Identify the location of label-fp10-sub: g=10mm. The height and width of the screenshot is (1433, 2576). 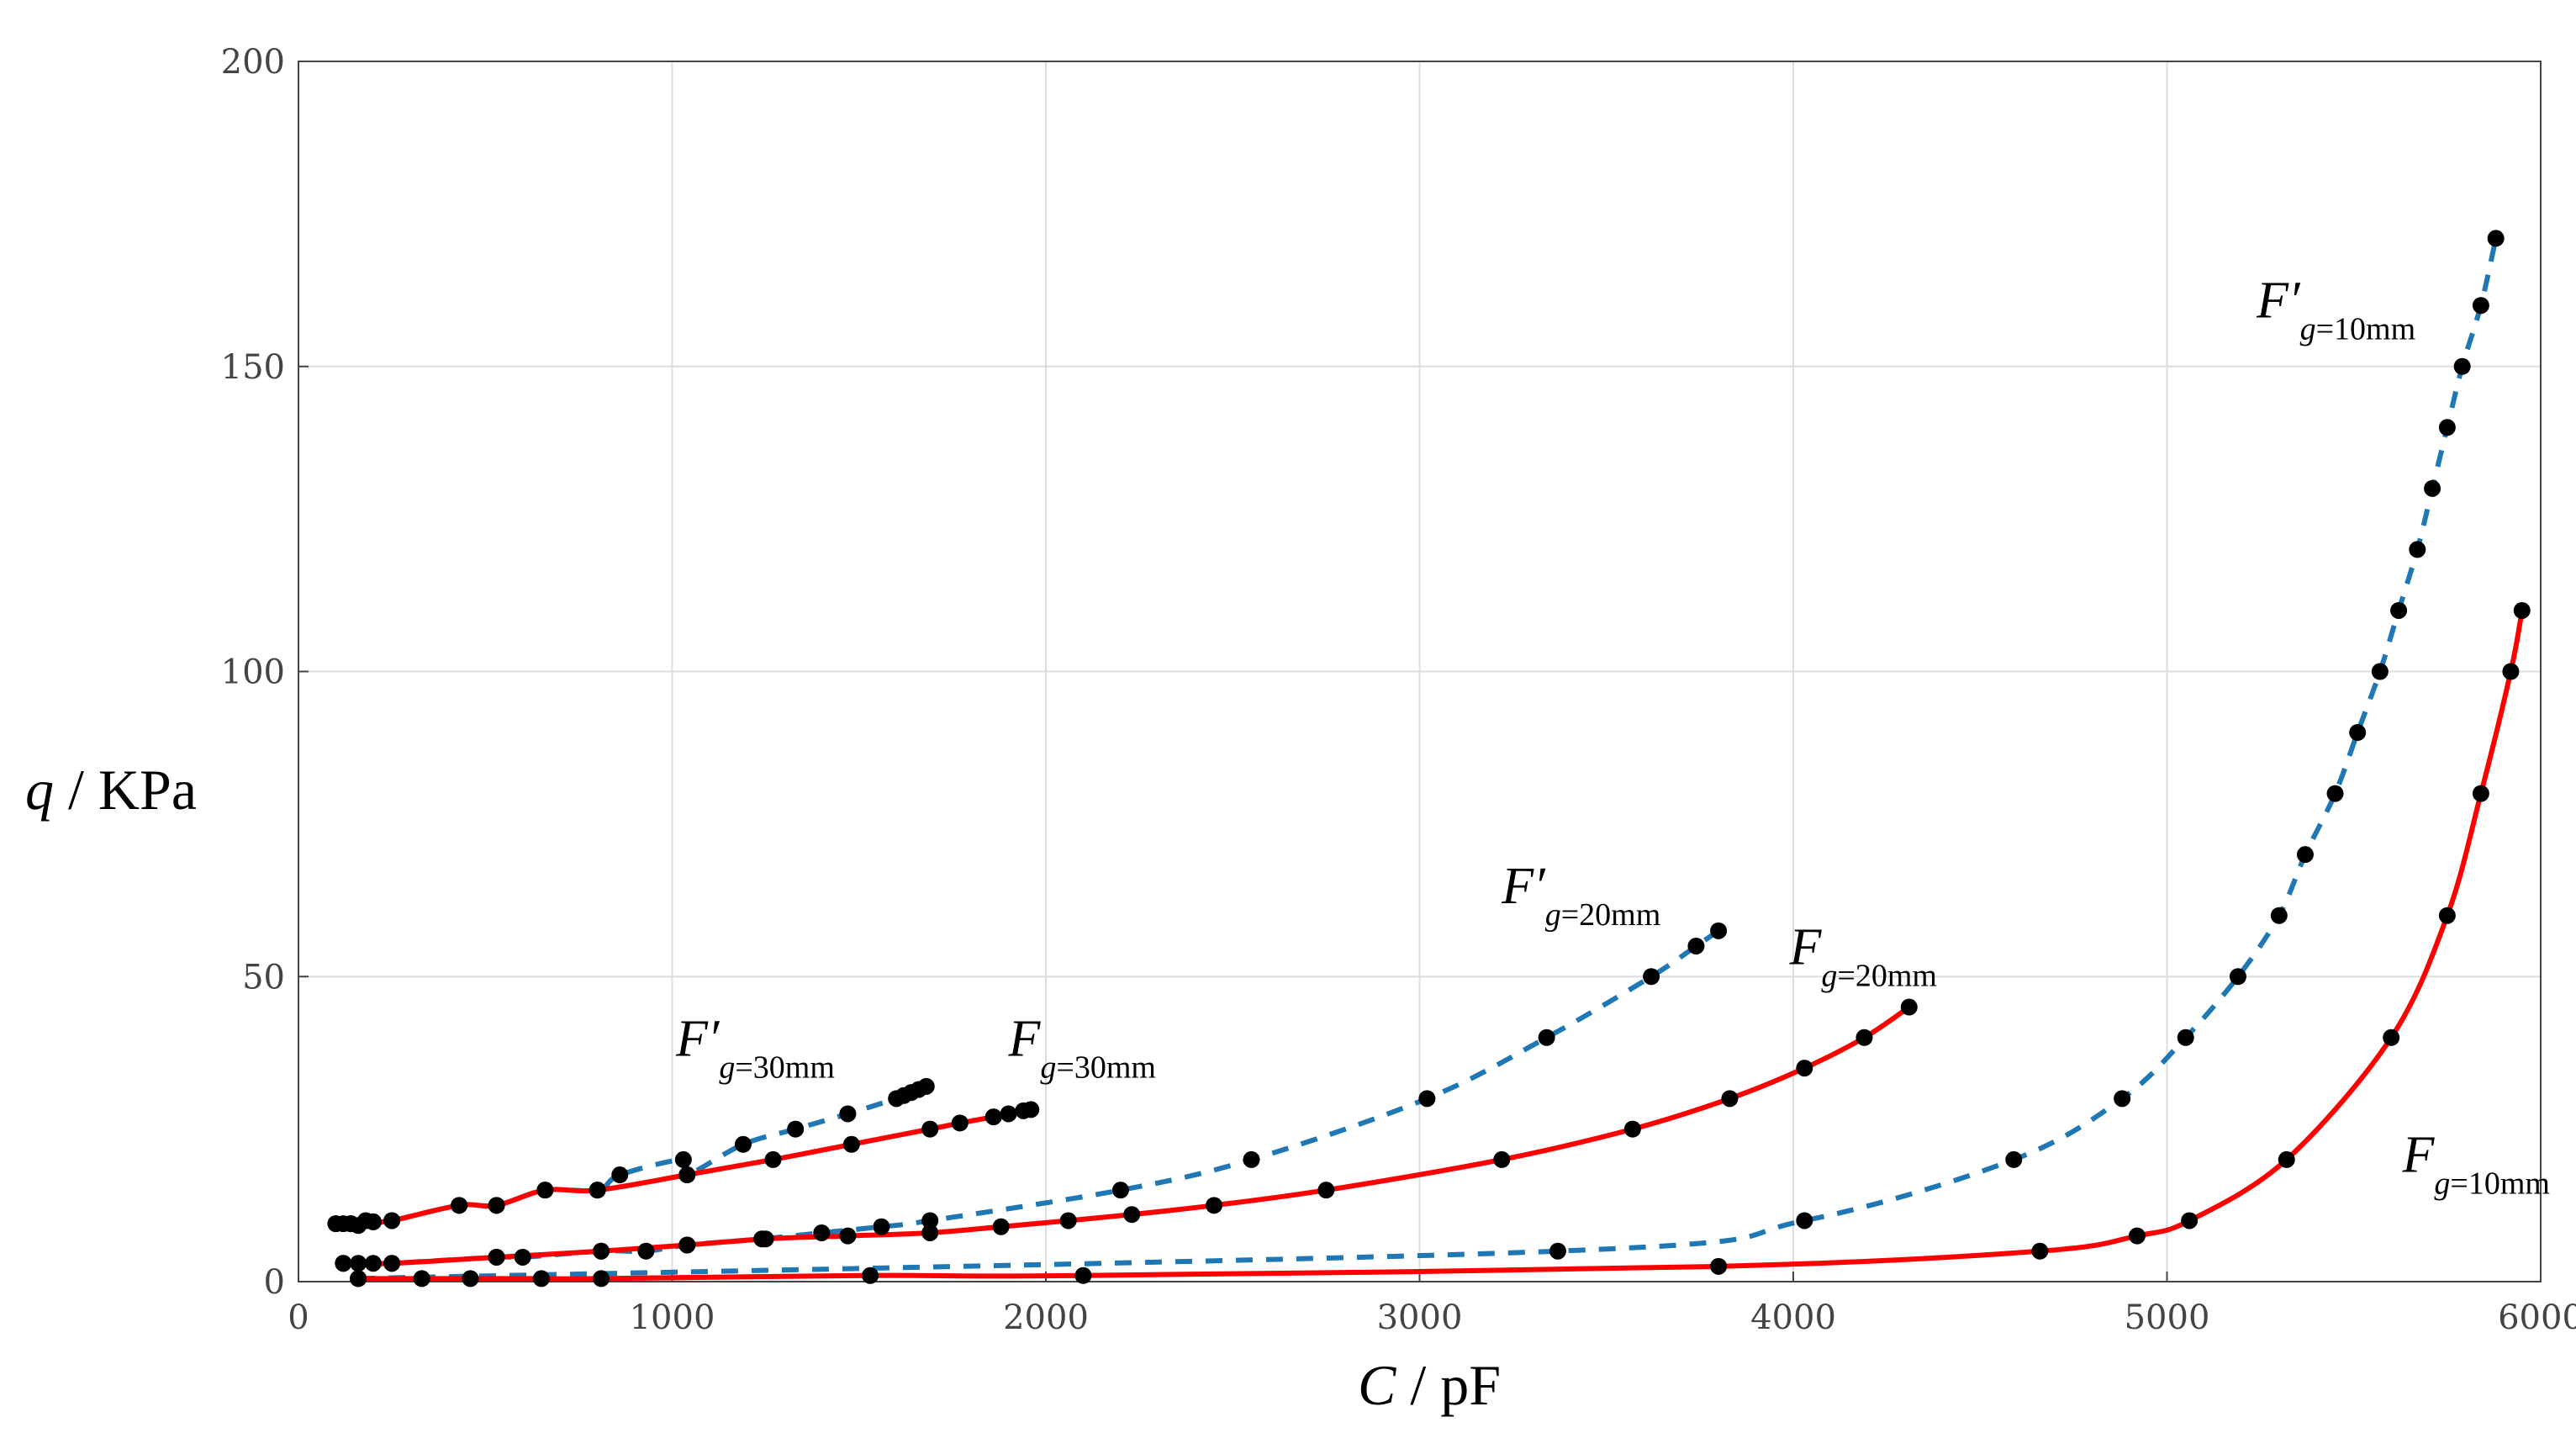
(2358, 330).